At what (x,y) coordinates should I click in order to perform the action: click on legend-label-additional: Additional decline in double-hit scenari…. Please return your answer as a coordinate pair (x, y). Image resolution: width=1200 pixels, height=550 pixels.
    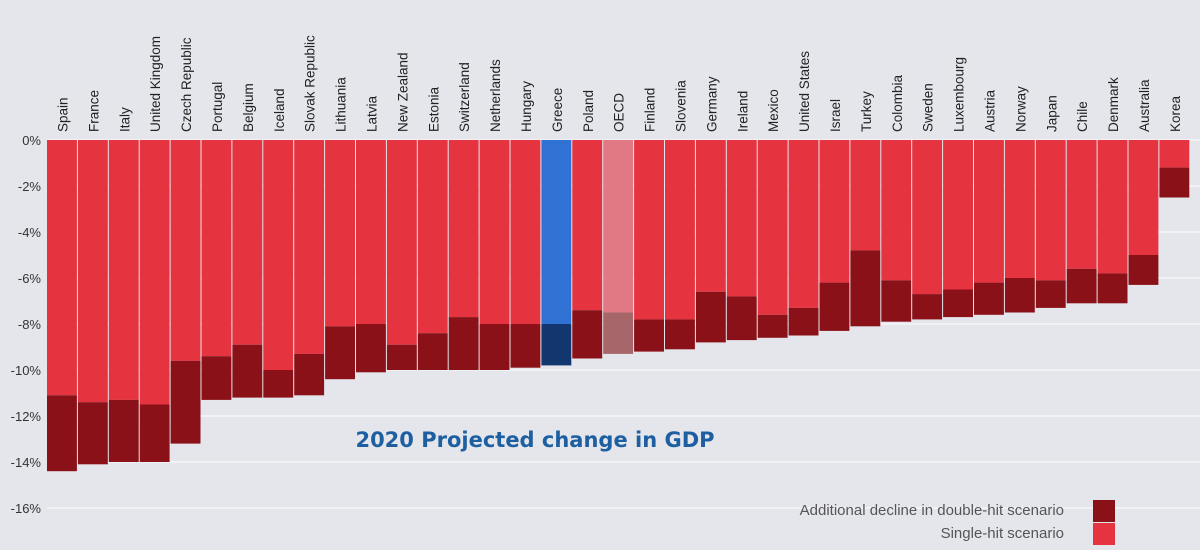
    Looking at the image, I should click on (932, 510).